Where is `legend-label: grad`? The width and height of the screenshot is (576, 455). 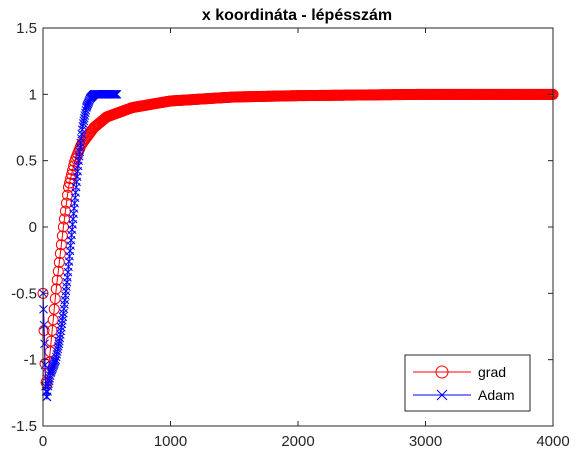 legend-label: grad is located at coordinates (492, 372).